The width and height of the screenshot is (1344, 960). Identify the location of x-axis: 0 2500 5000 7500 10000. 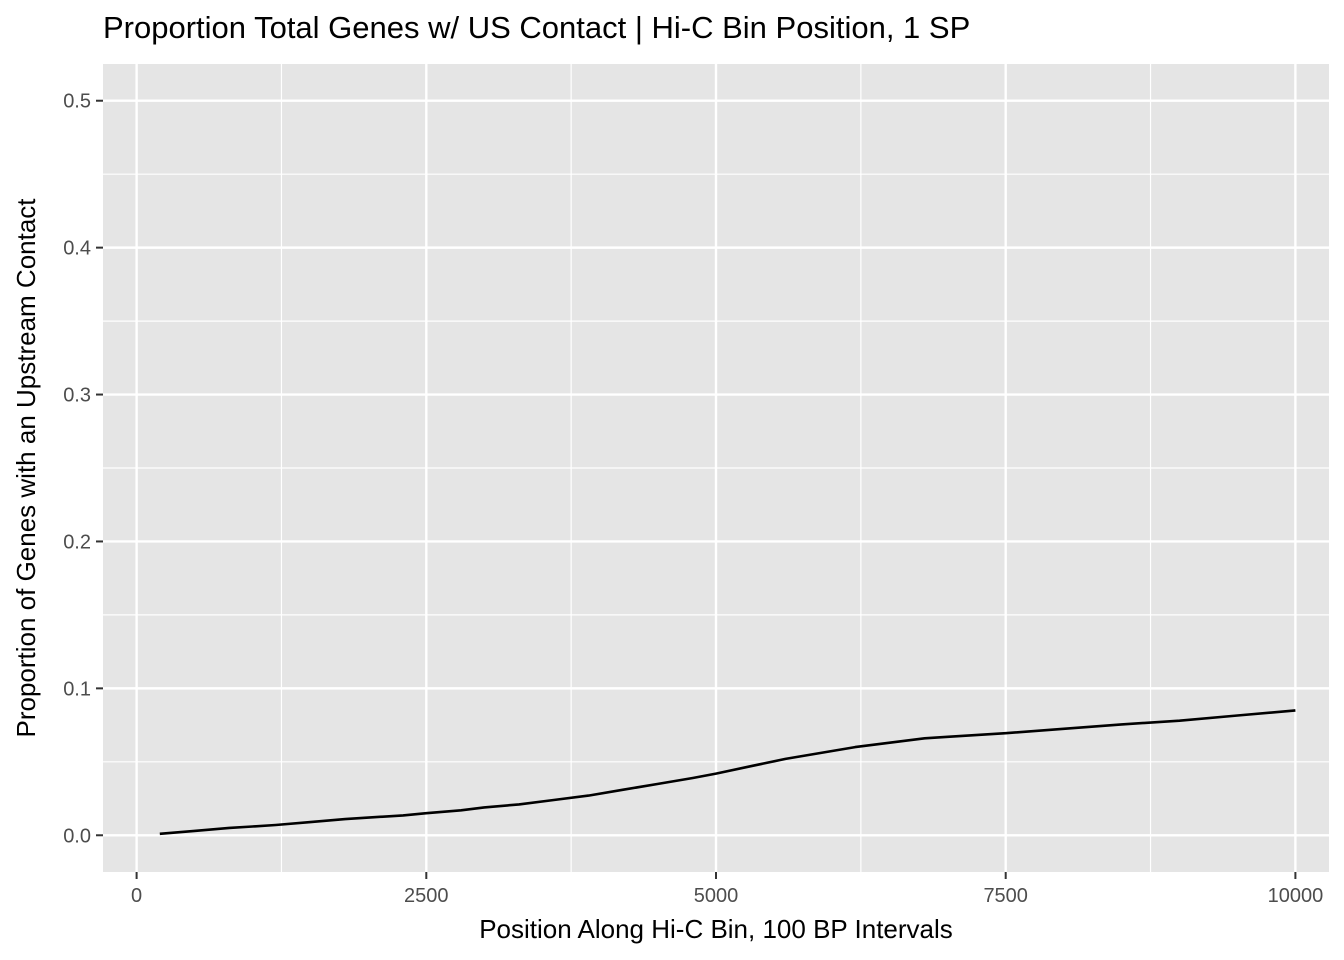
(727, 889).